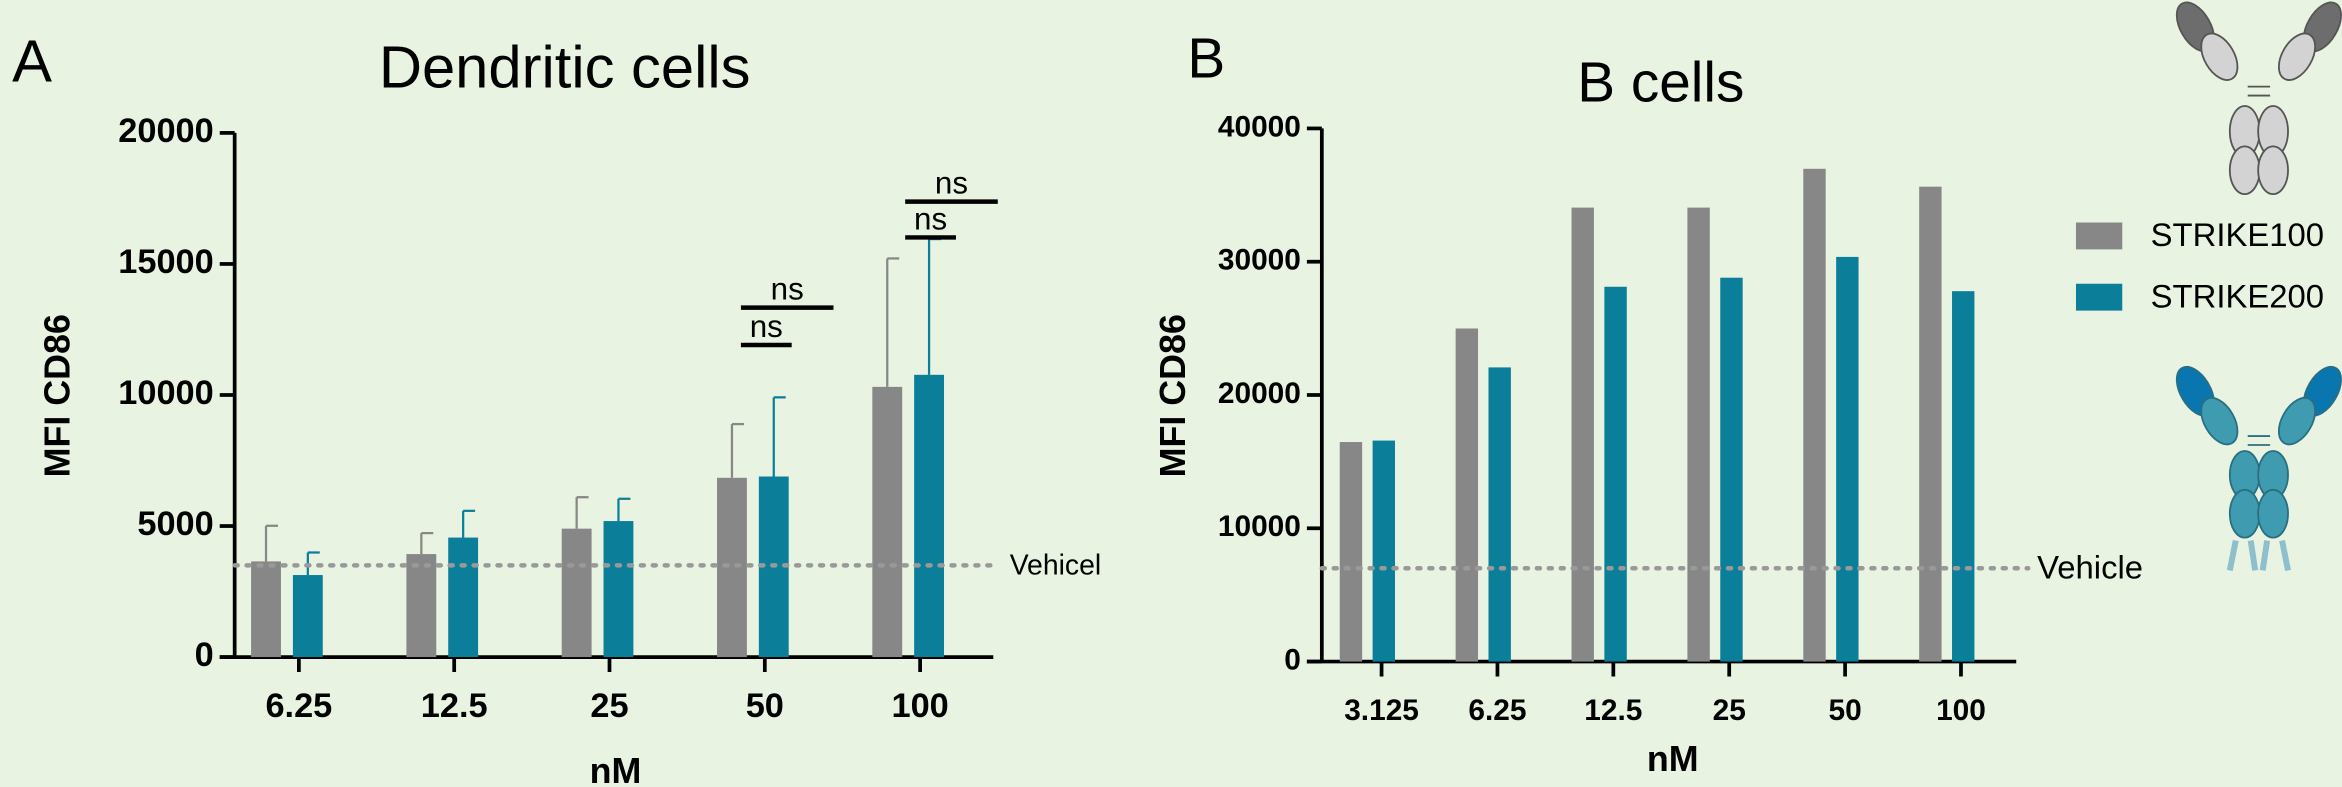 Image resolution: width=2342 pixels, height=787 pixels. What do you see at coordinates (2237, 234) in the screenshot?
I see `legend-label: STRIKE100` at bounding box center [2237, 234].